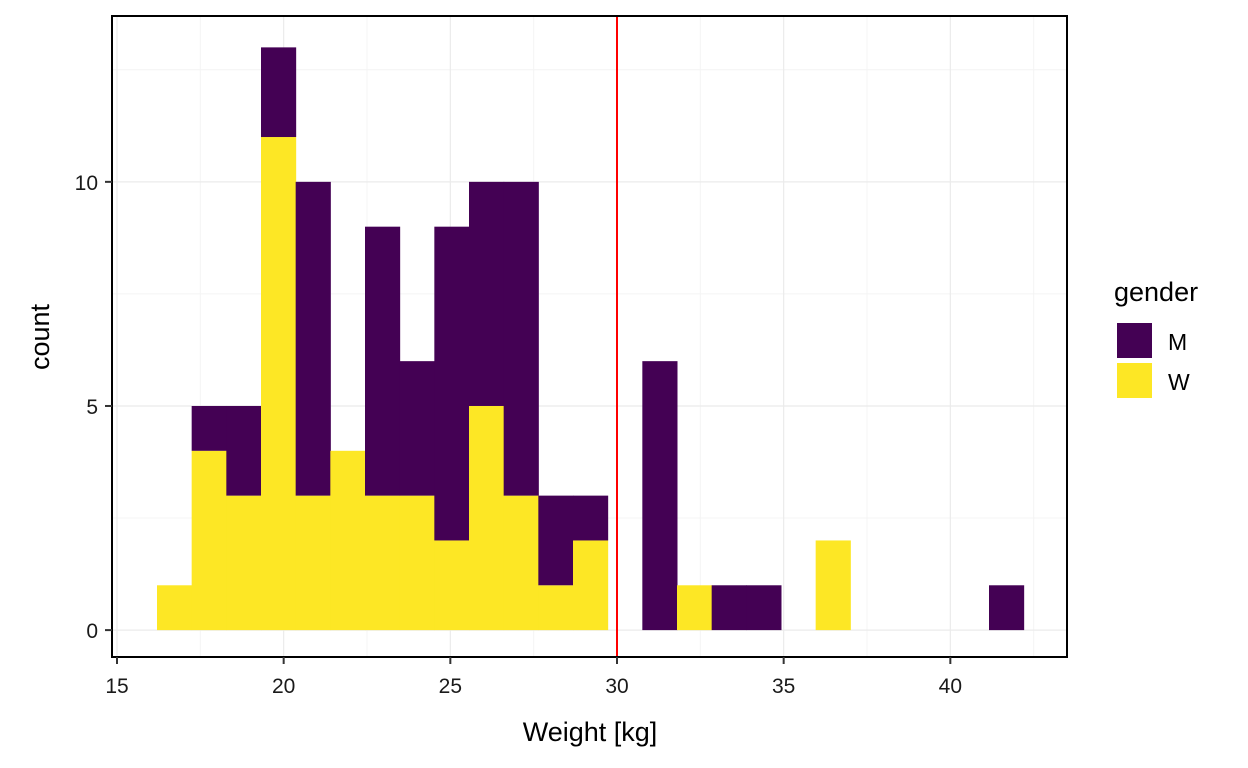 The image size is (1248, 768). I want to click on x-tick-label: 30, so click(616, 686).